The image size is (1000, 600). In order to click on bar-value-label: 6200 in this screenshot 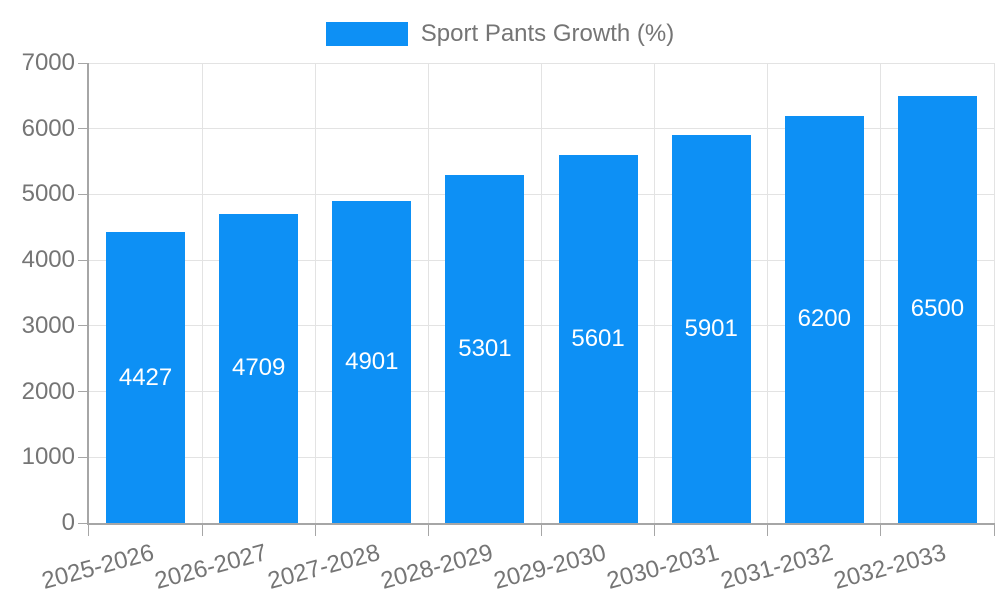, I will do `click(824, 319)`.